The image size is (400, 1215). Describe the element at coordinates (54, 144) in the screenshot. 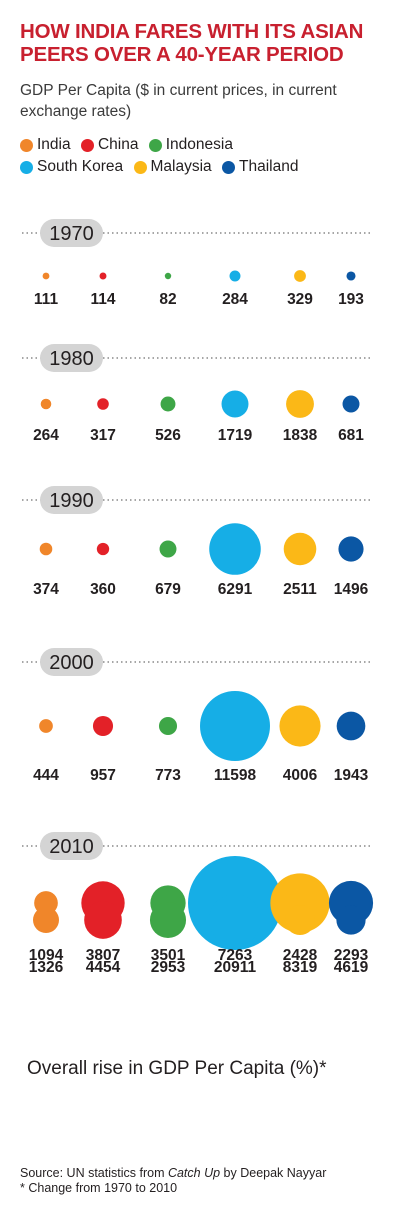

I see `legend-label-india: India` at that location.